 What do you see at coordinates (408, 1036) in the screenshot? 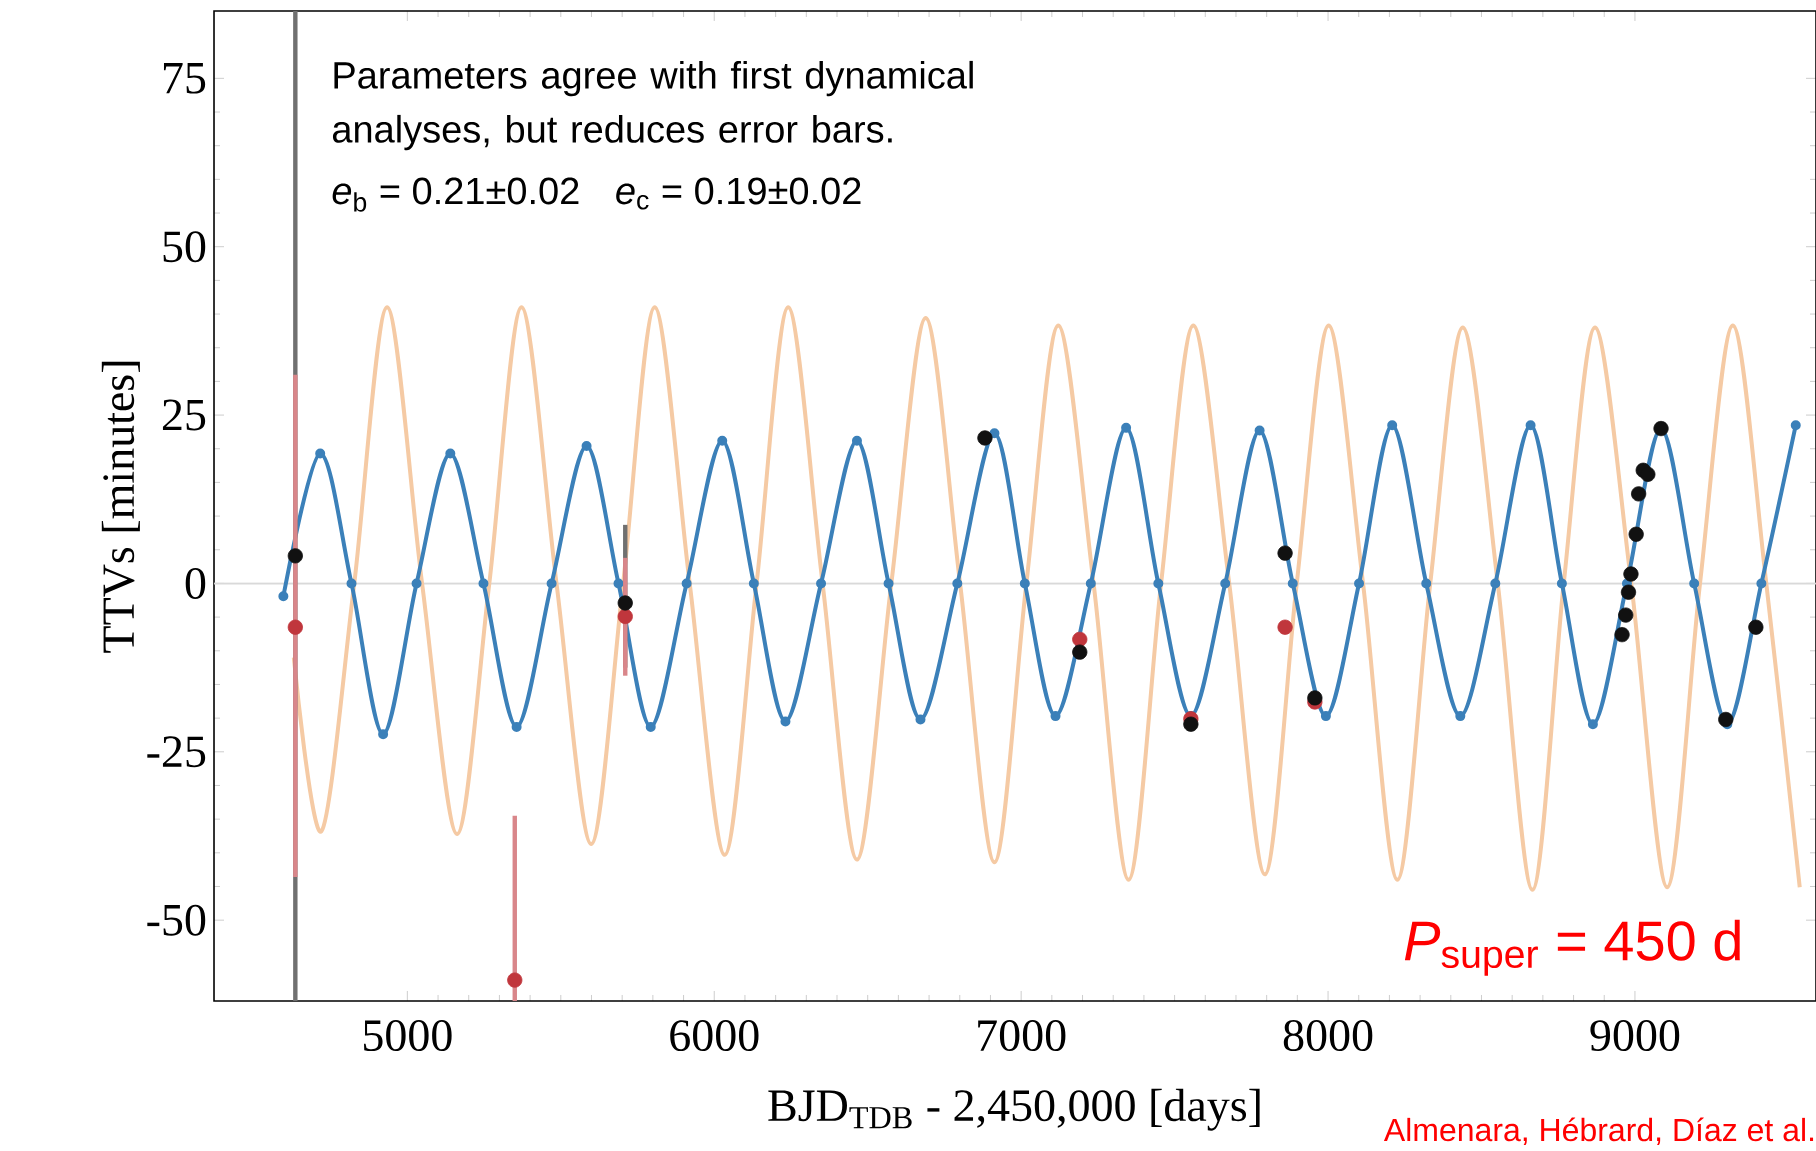
I see `x-tick-label: 5000` at bounding box center [408, 1036].